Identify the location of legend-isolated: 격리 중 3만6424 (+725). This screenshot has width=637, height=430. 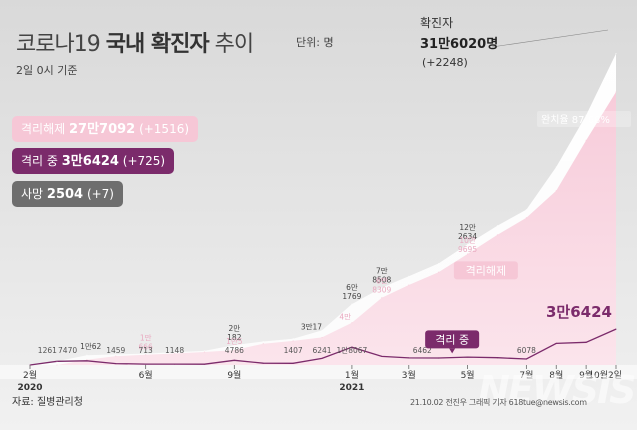
(93, 161).